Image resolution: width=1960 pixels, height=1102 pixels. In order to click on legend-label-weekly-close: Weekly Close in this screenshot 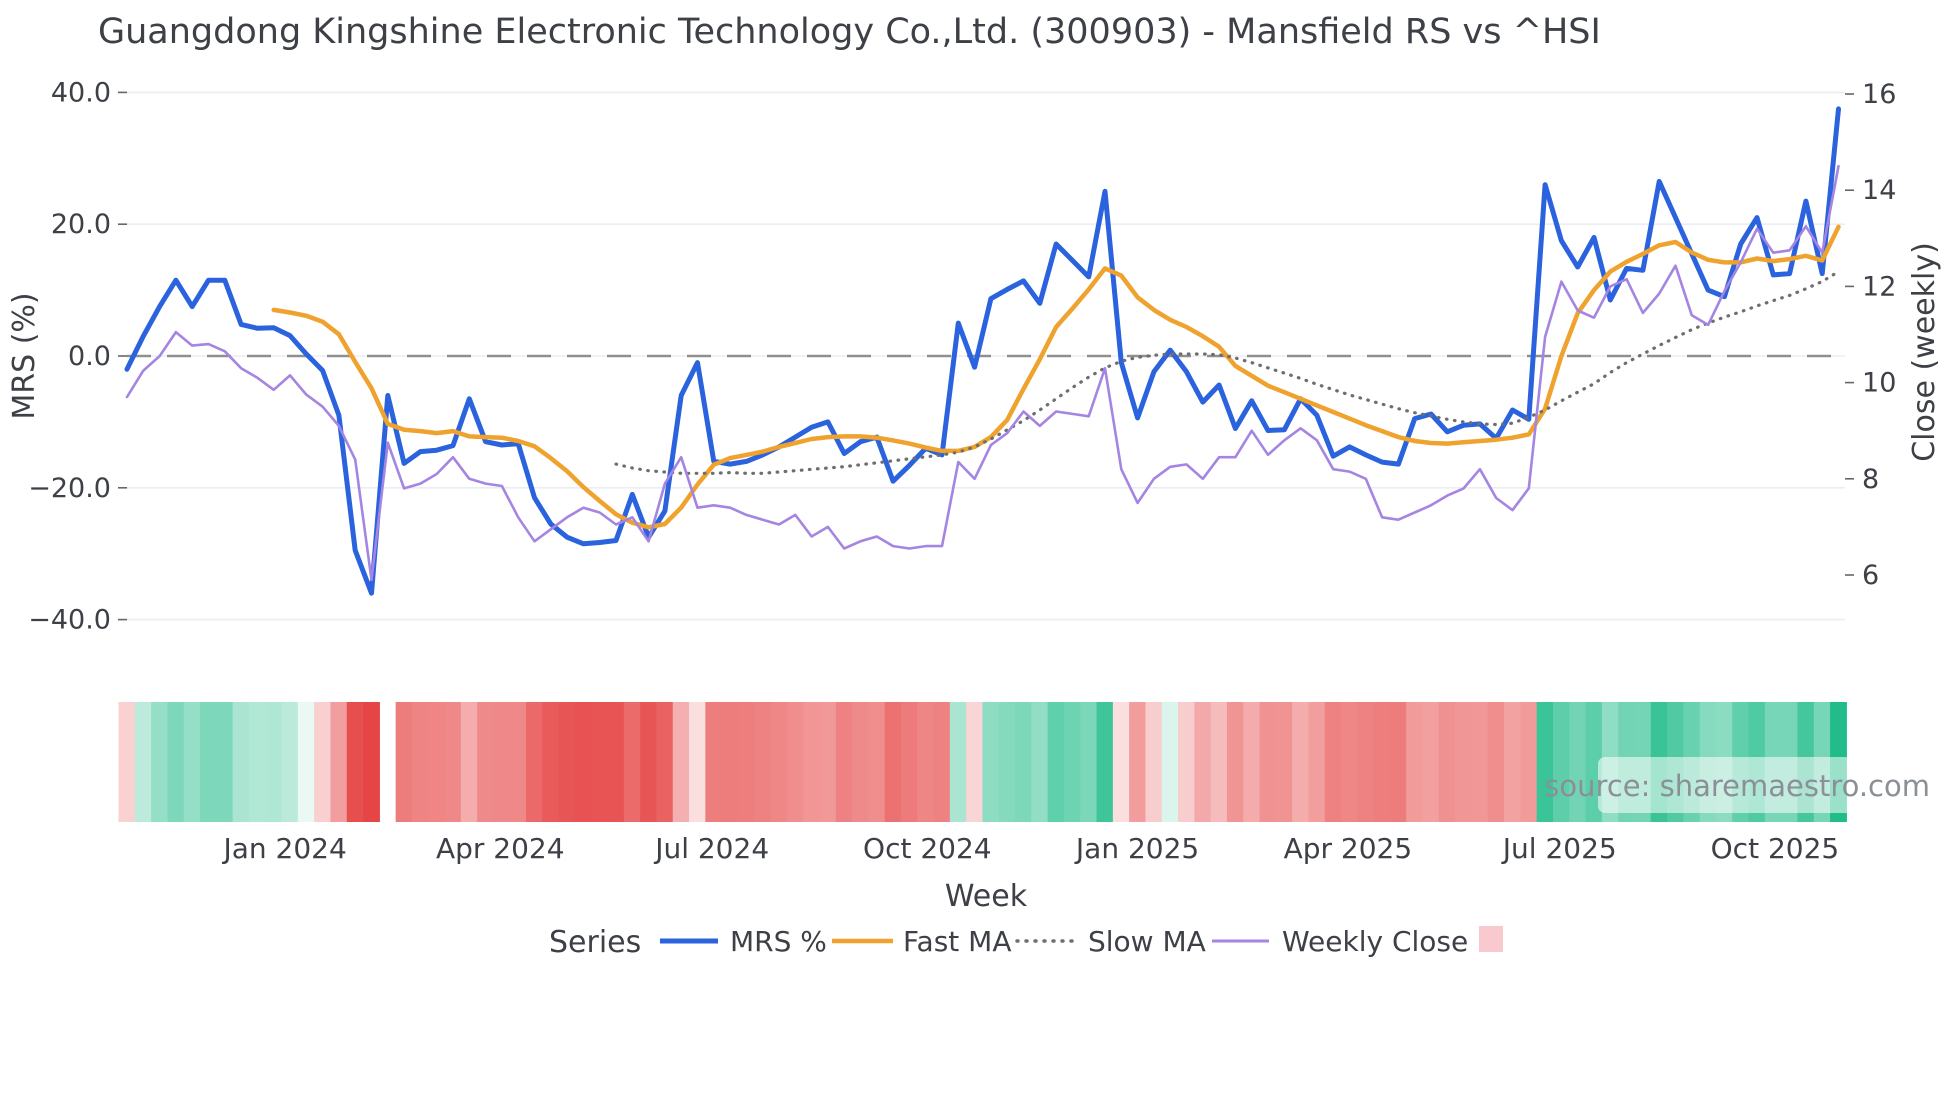, I will do `click(1375, 941)`.